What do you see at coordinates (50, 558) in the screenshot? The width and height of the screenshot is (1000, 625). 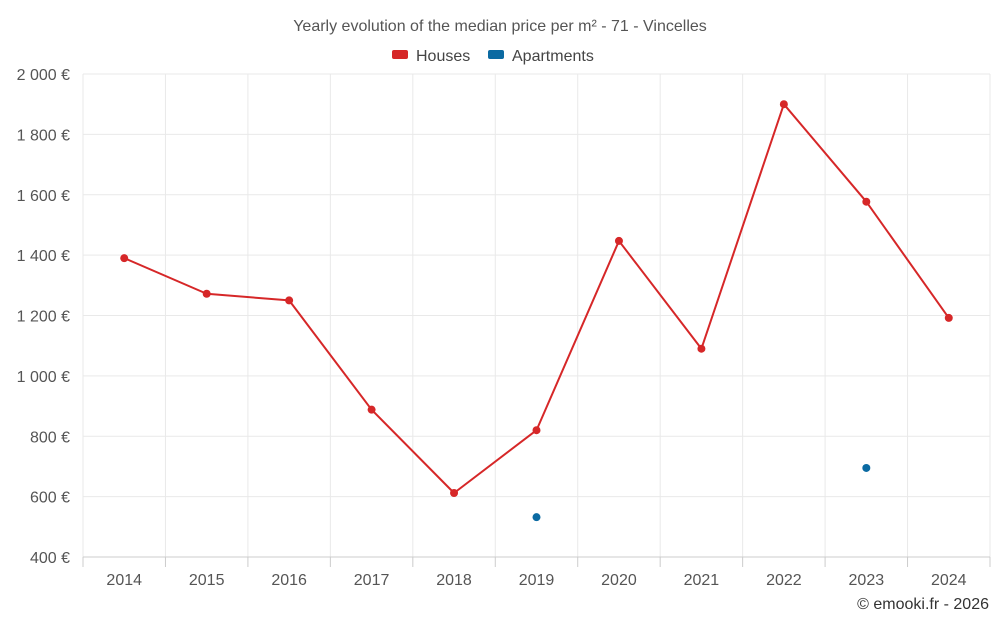 I see `y-tick-label: 400 €` at bounding box center [50, 558].